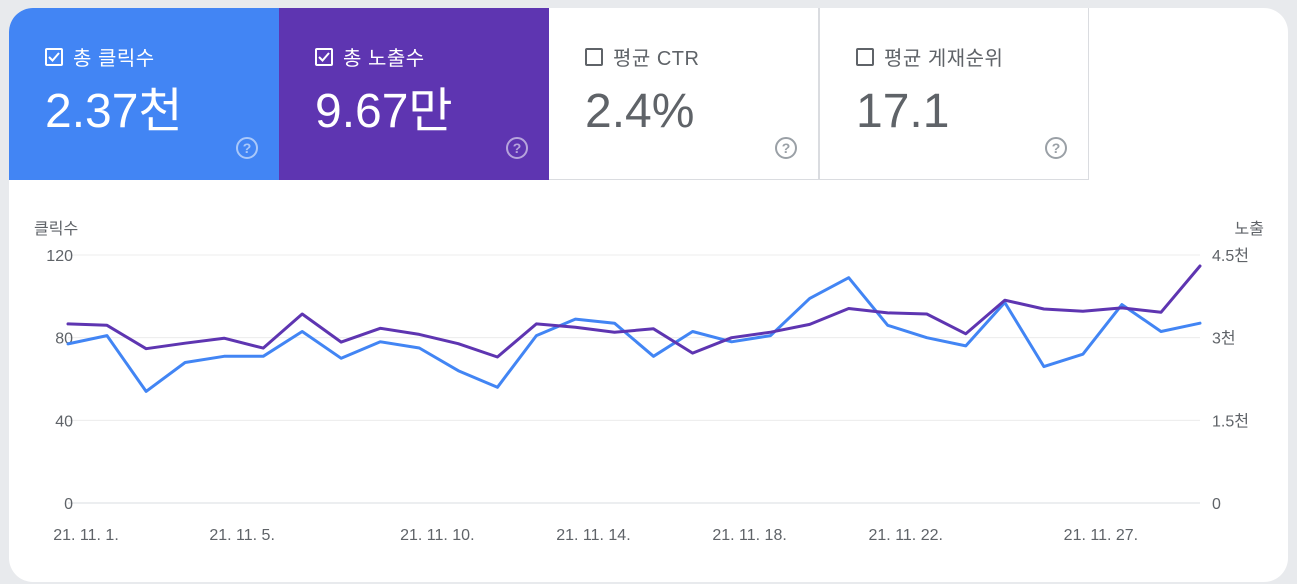 The width and height of the screenshot is (1297, 584). What do you see at coordinates (1101, 535) in the screenshot?
I see `x-tick-label: 21. 11. 27.` at bounding box center [1101, 535].